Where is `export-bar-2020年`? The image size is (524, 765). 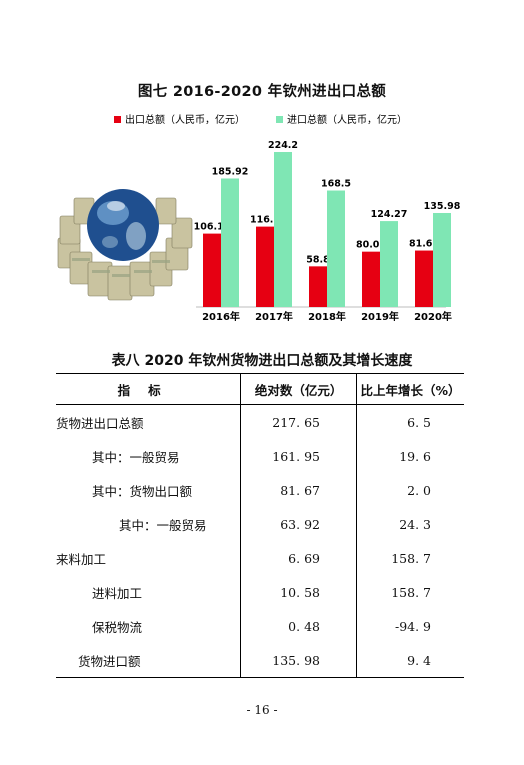 export-bar-2020年 is located at coordinates (424, 278).